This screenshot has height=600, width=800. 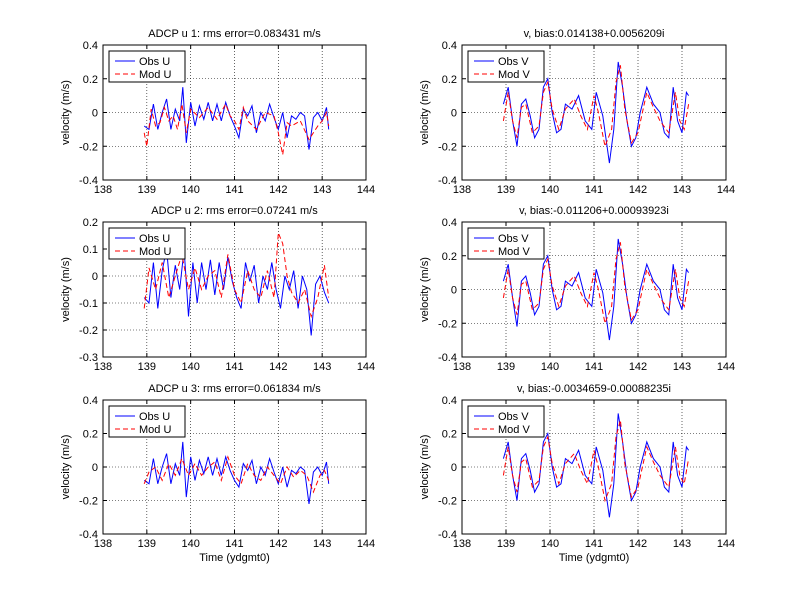 I want to click on subplot-title: v, bias:-0.0034659-0.00088235i, so click(x=594, y=389).